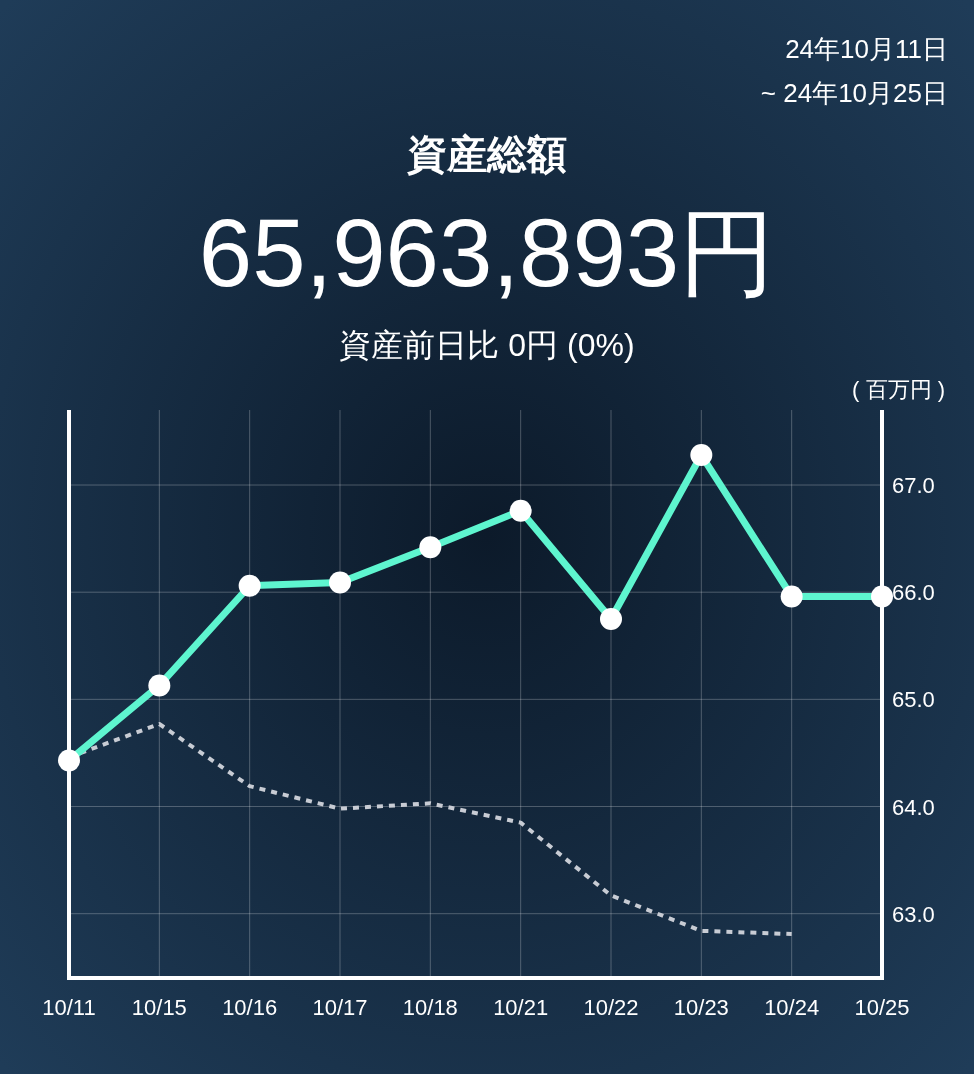 The width and height of the screenshot is (974, 1074). What do you see at coordinates (854, 93) in the screenshot?
I see `text: ~ 24年10月25日` at bounding box center [854, 93].